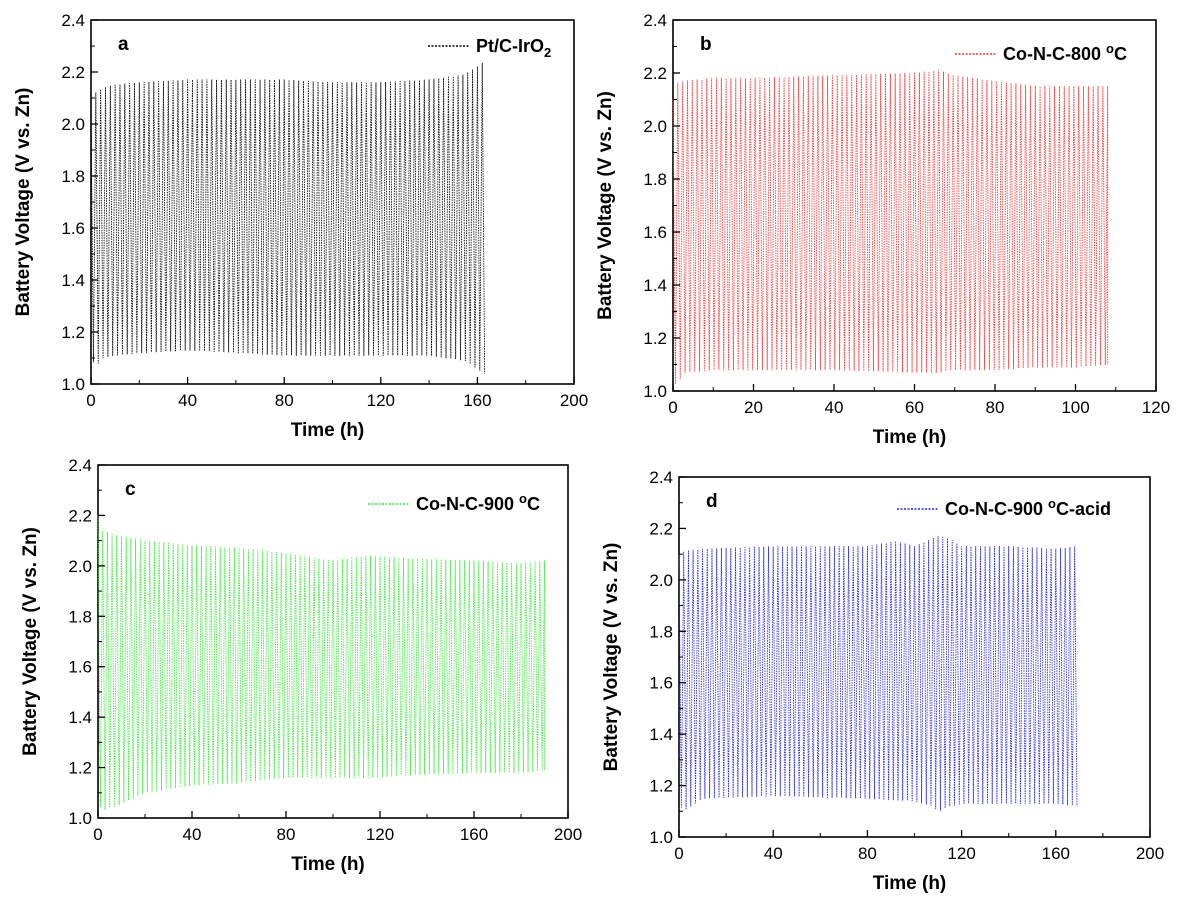  What do you see at coordinates (914, 407) in the screenshot?
I see `x-tick-label: 60` at bounding box center [914, 407].